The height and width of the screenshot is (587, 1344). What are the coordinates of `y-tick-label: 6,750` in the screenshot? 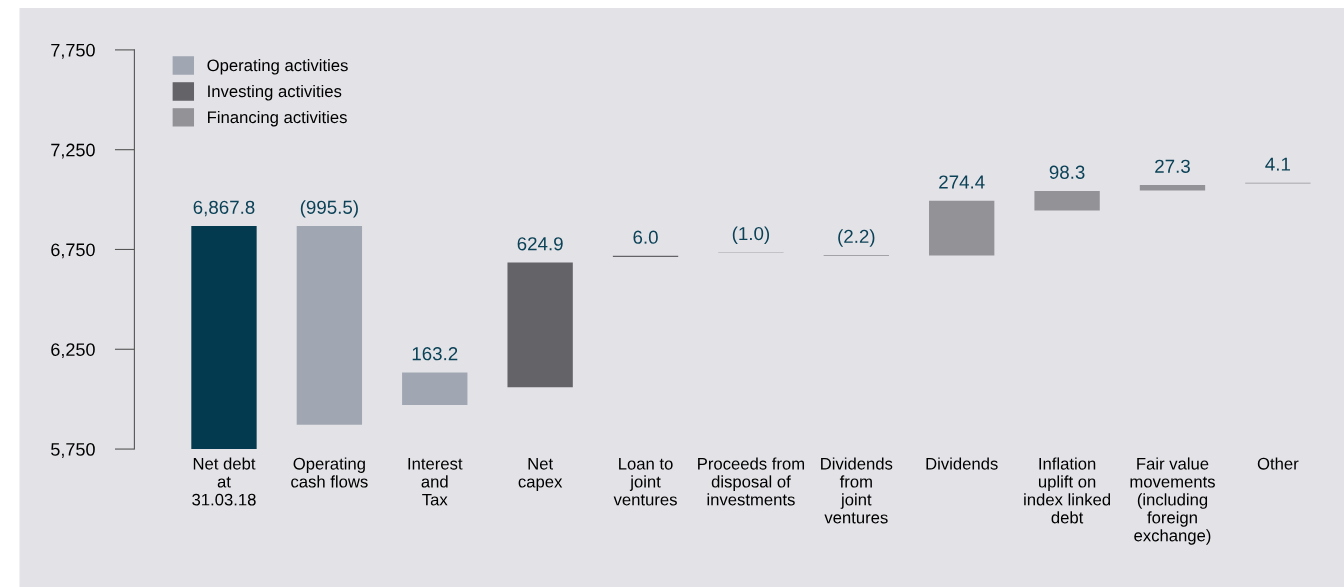 It's located at (73, 251).